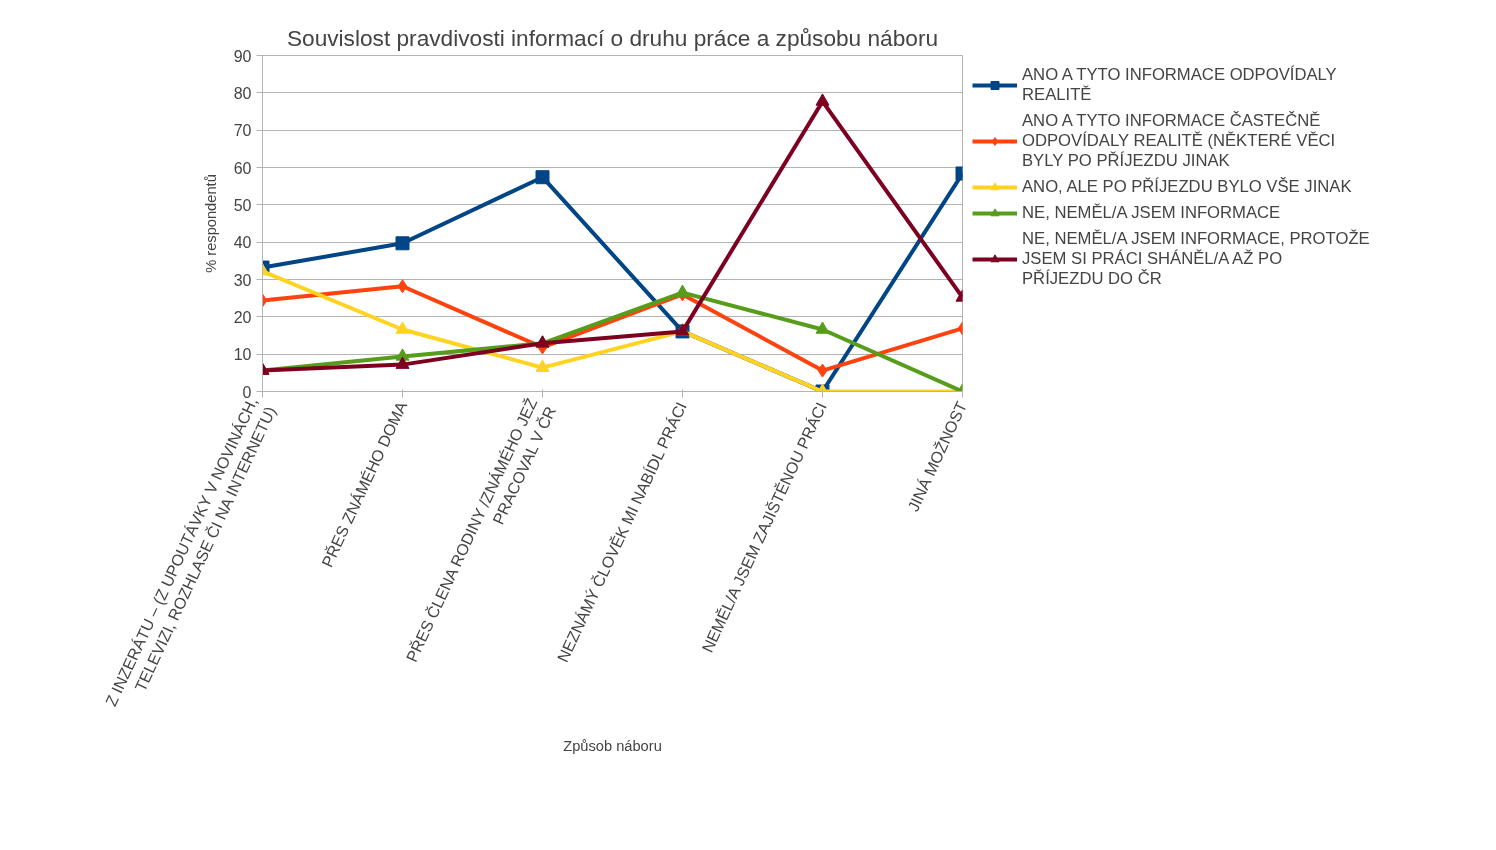 The height and width of the screenshot is (850, 1496). What do you see at coordinates (247, 392) in the screenshot?
I see `y-tick-label: 0` at bounding box center [247, 392].